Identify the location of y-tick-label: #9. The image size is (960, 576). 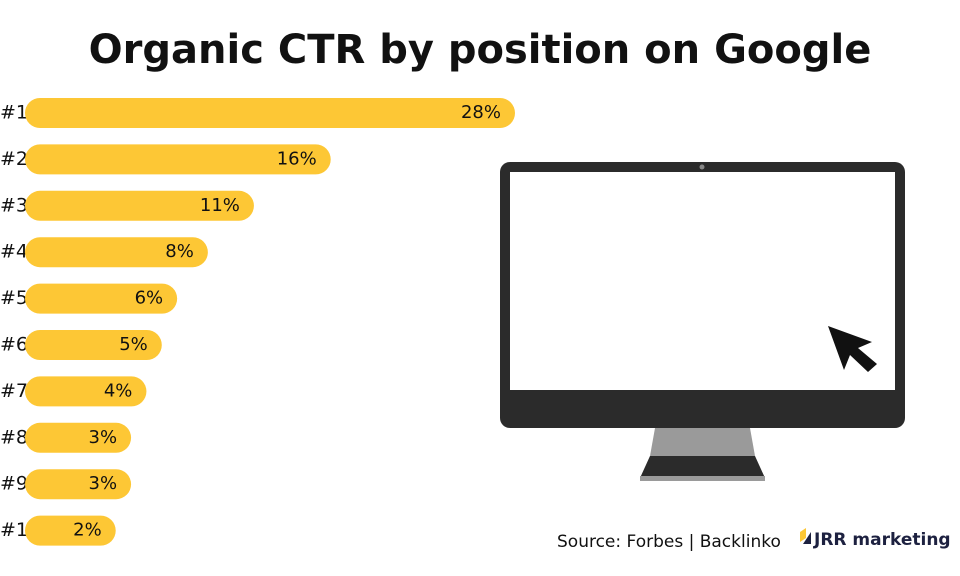
(14, 484).